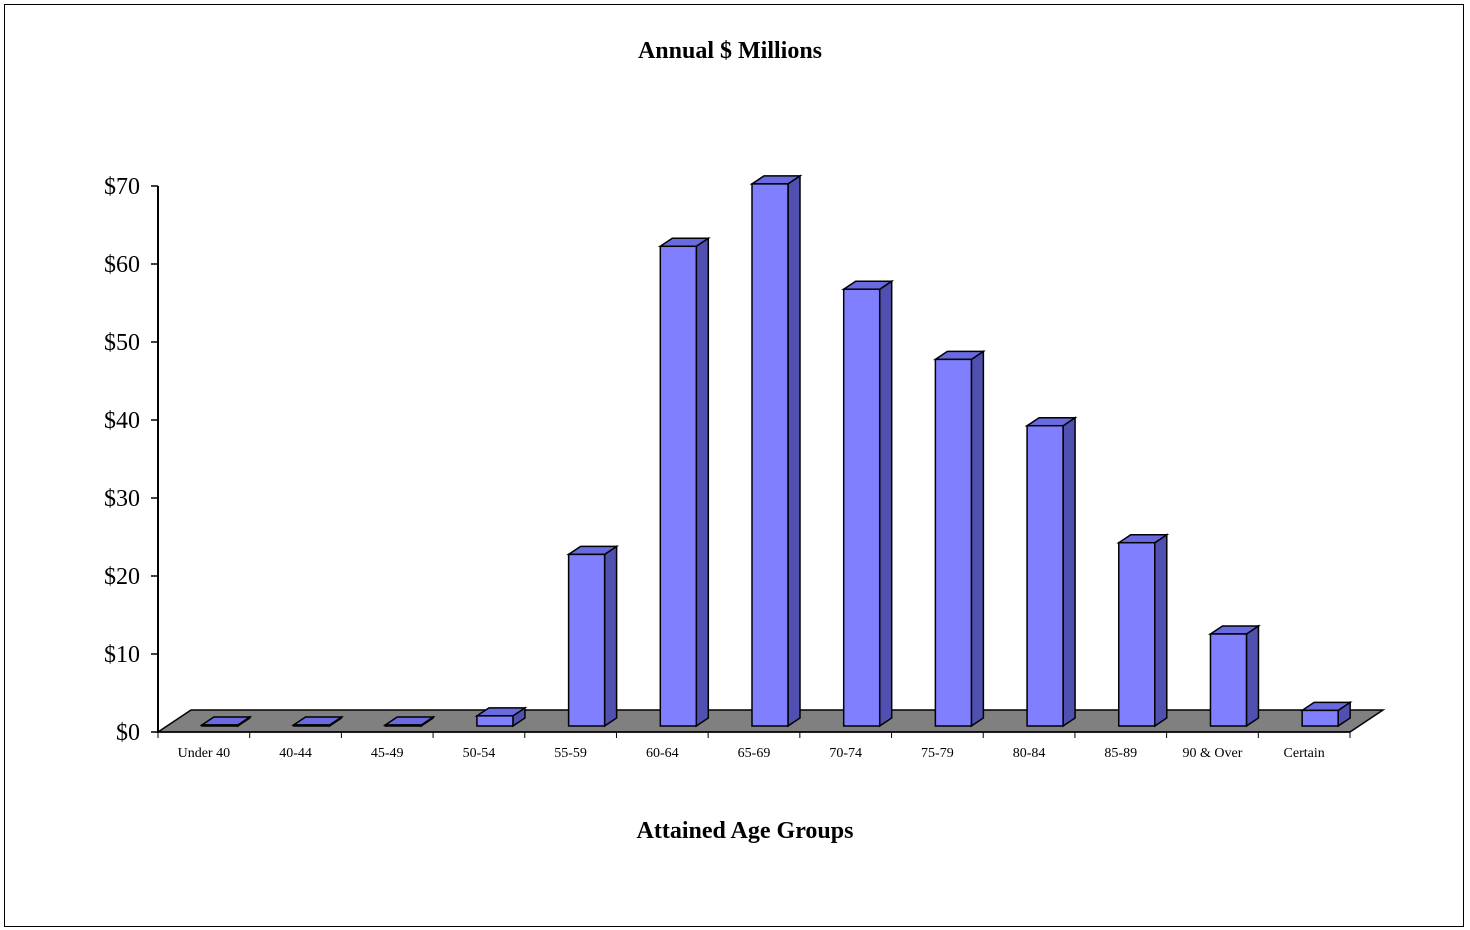 The width and height of the screenshot is (1470, 930). I want to click on x-tick-label: 40-44, so click(295, 753).